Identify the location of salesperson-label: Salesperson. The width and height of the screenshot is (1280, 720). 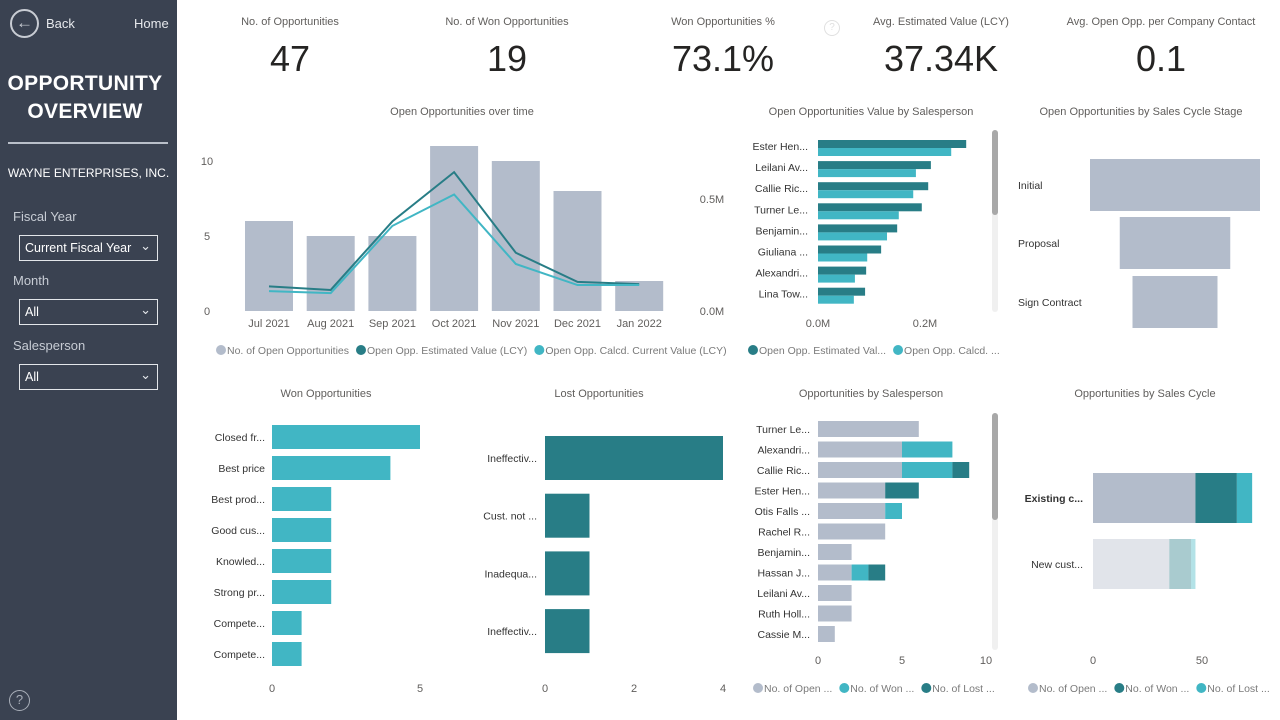
(49, 345).